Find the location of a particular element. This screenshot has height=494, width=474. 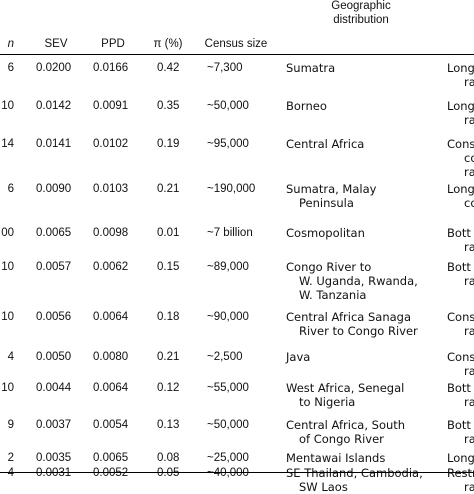

cell-ppd: 0.0166 is located at coordinates (111, 68).